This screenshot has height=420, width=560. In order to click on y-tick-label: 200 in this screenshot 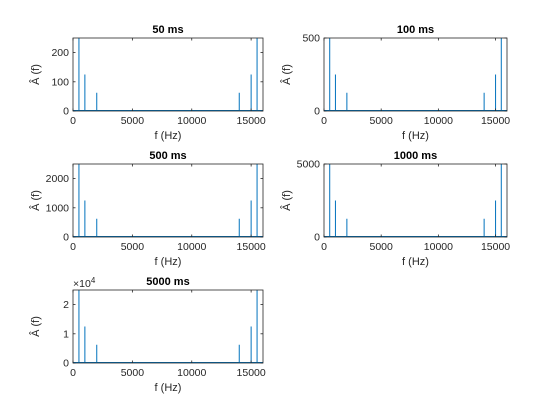, I will do `click(60, 53)`.